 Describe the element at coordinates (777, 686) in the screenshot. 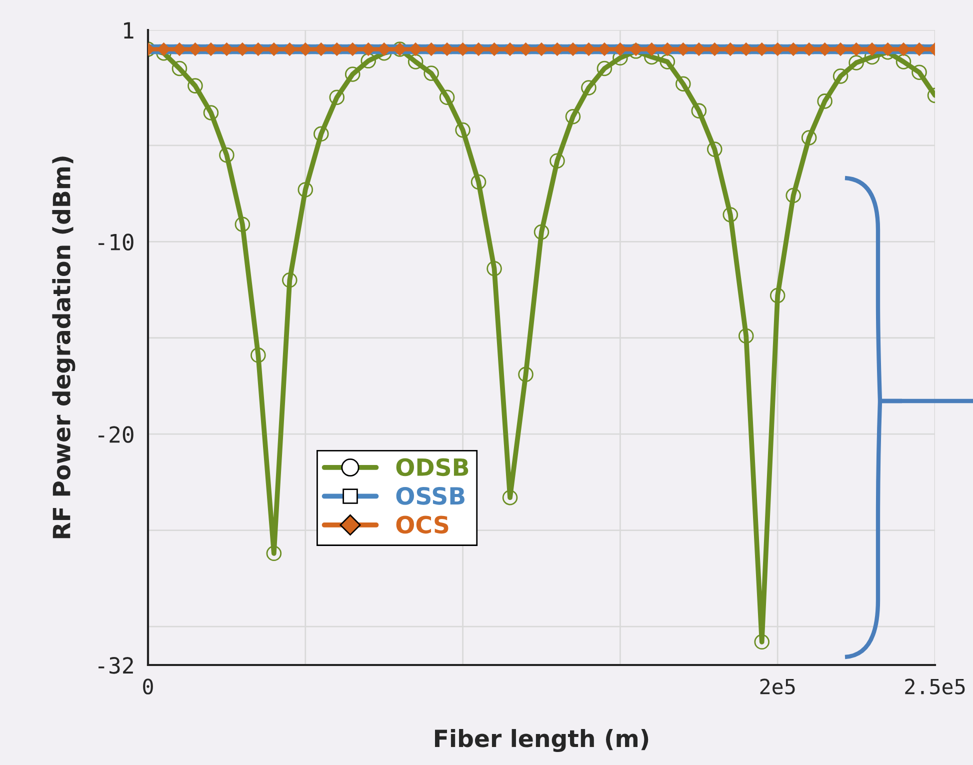

I see `x-tick-label: 2e5` at that location.